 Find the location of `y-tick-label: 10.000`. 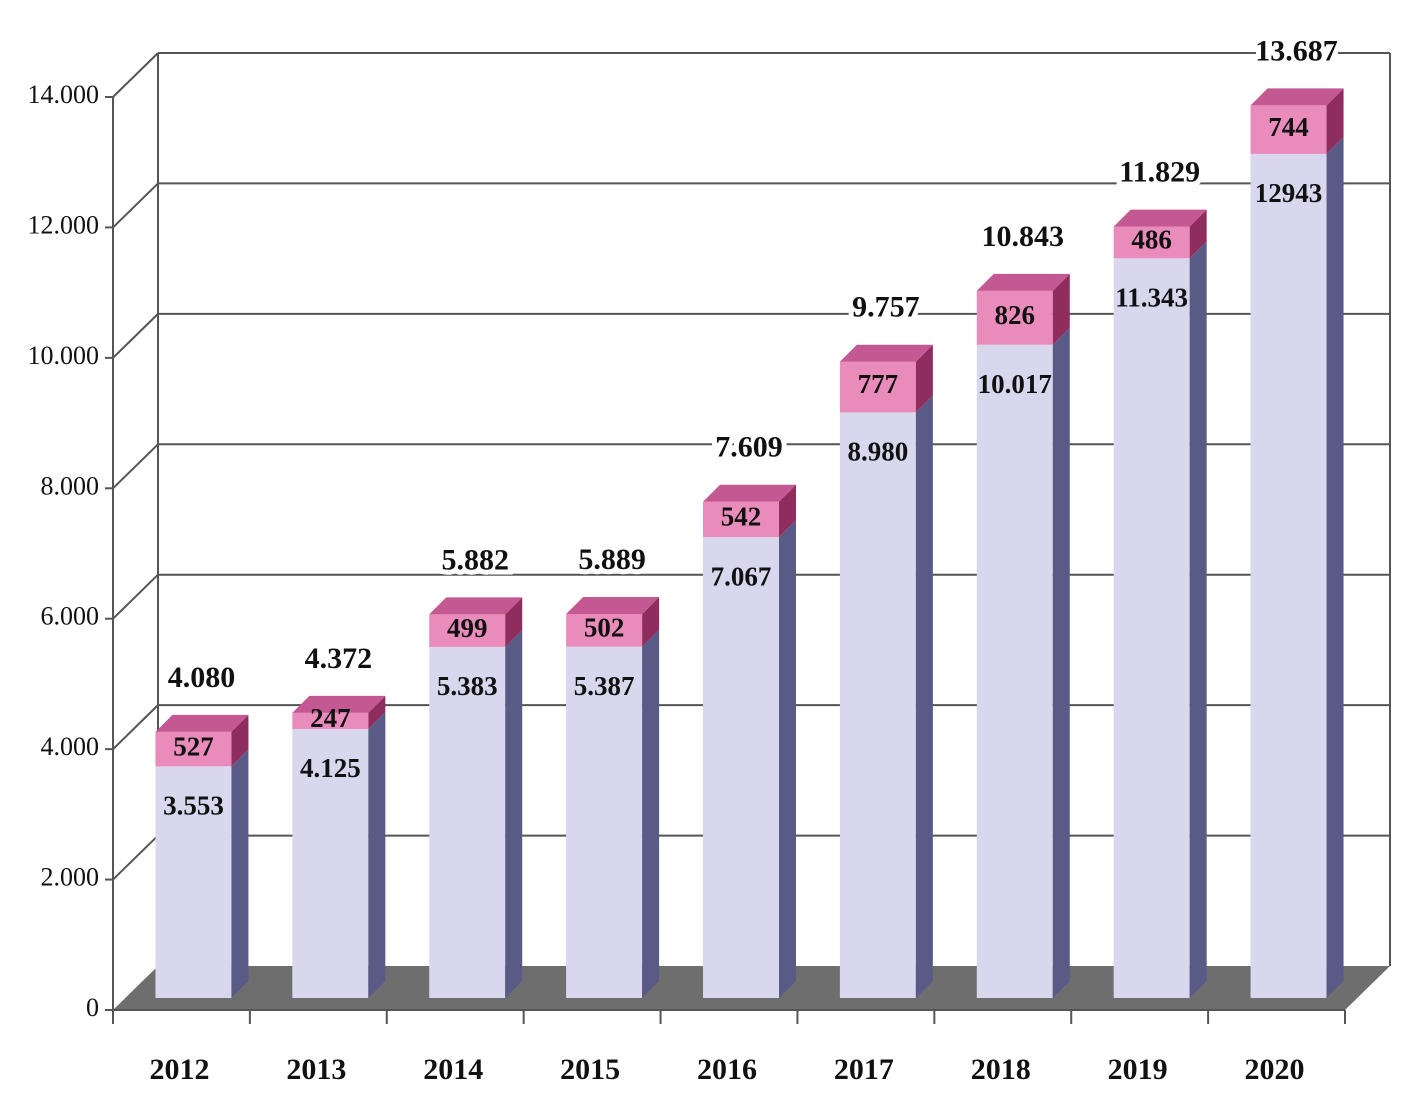

y-tick-label: 10.000 is located at coordinates (64, 355).